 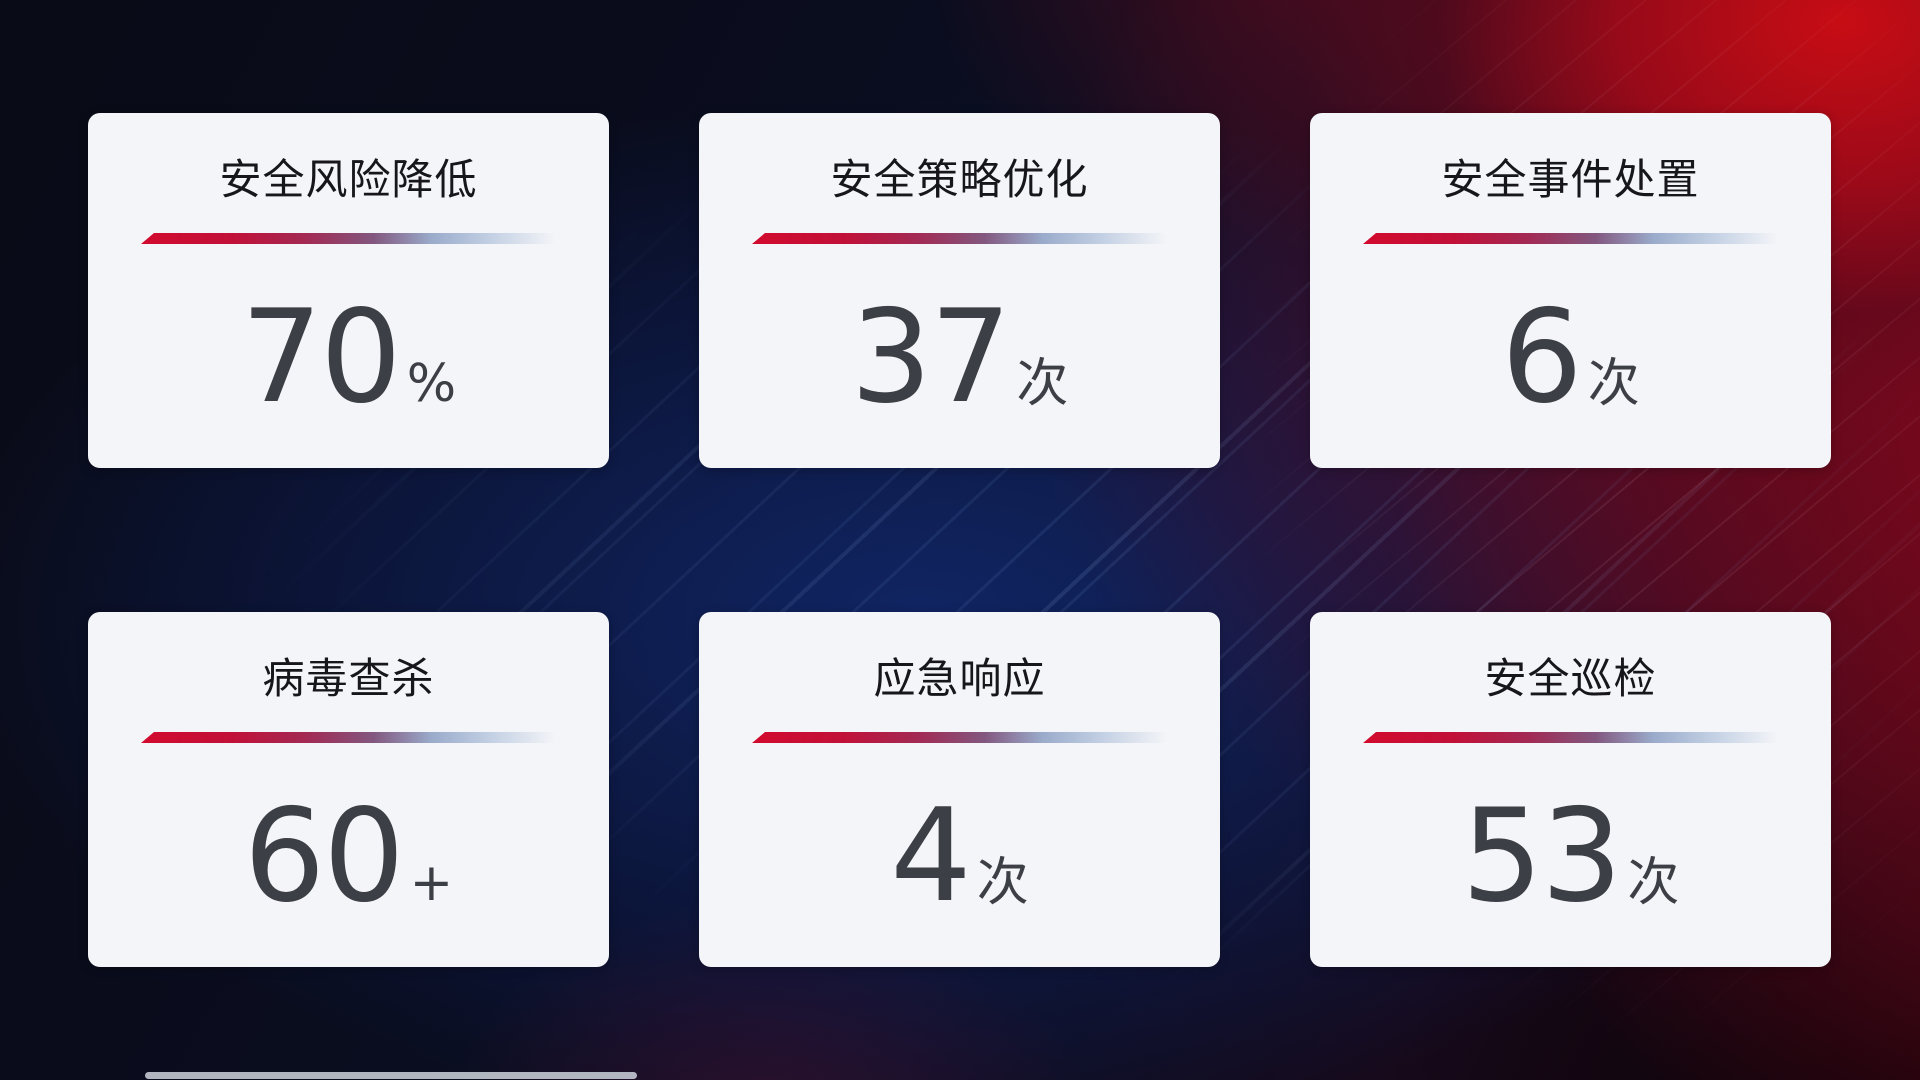 I want to click on card-value-row: 37 次, so click(x=960, y=358).